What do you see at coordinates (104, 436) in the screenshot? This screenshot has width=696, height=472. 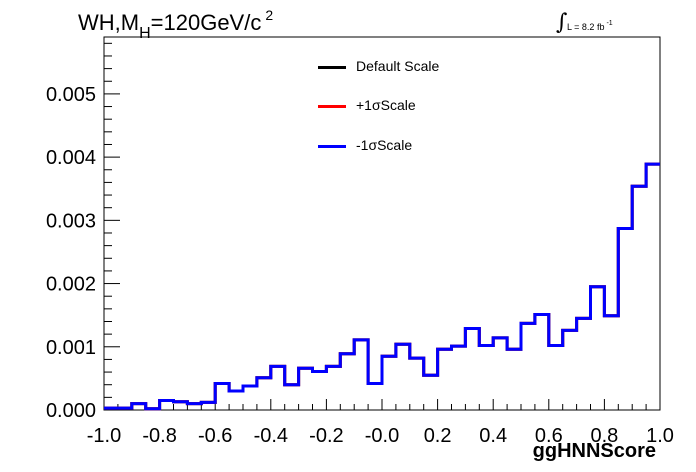 I see `x-tick-label: -1.0` at bounding box center [104, 436].